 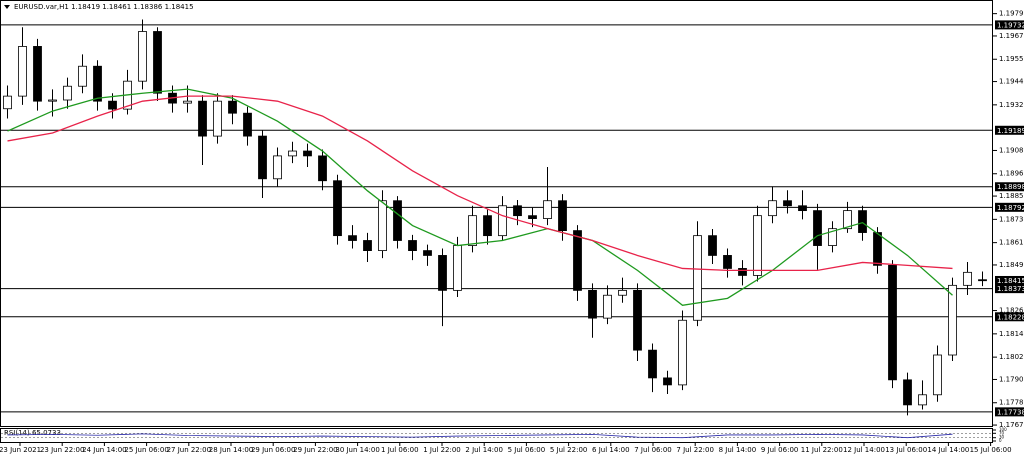 What do you see at coordinates (948, 450) in the screenshot?
I see `x-tick-label: 14 Jul 14:00` at bounding box center [948, 450].